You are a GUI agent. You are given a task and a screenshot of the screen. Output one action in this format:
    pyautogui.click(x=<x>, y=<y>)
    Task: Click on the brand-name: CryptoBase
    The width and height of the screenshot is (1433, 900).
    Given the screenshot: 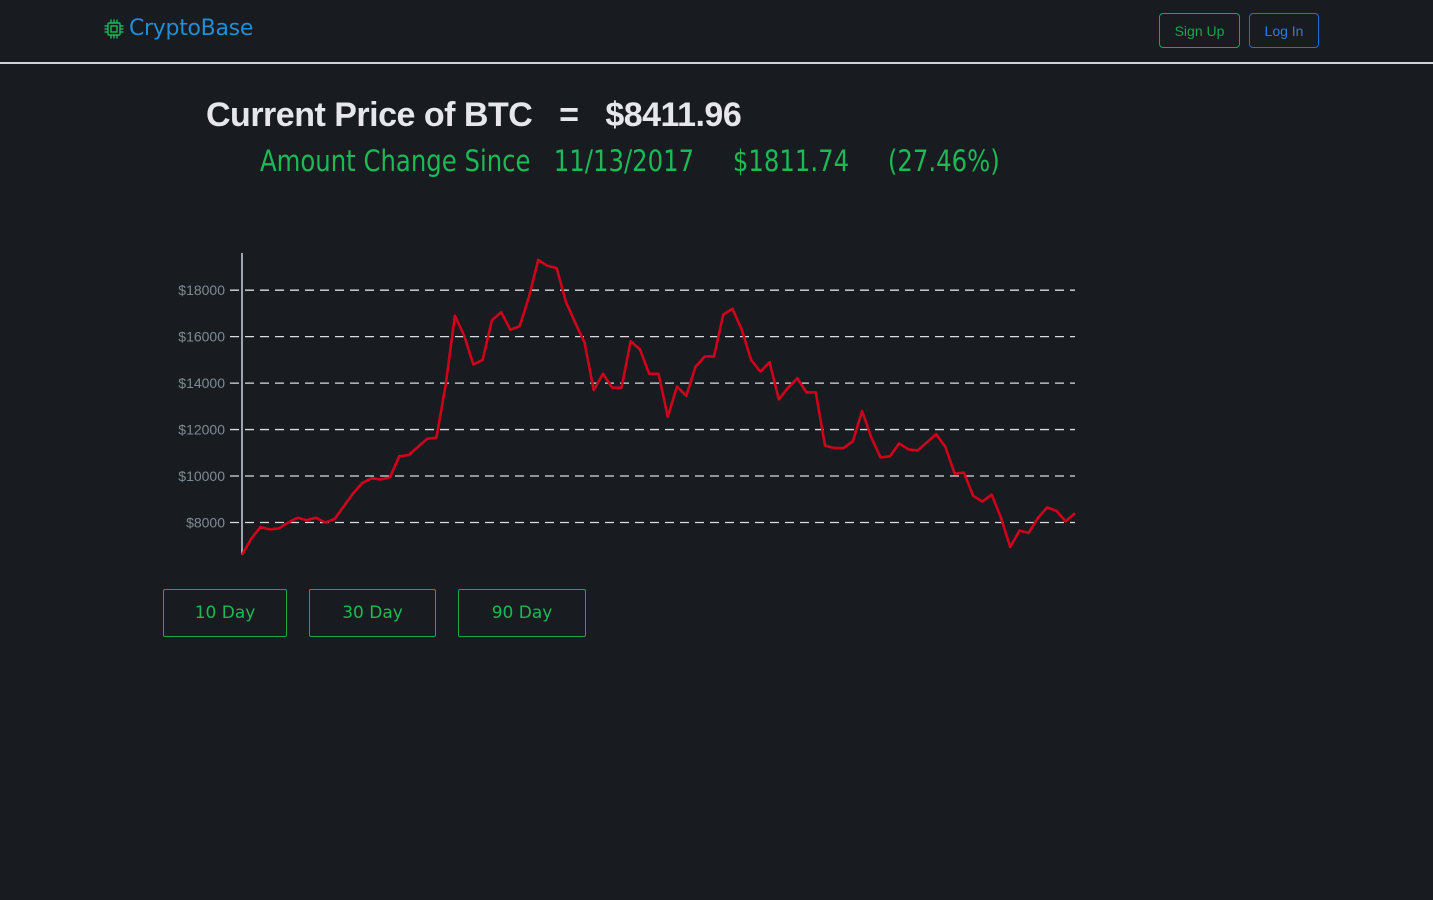 What is the action you would take?
    pyautogui.click(x=191, y=28)
    